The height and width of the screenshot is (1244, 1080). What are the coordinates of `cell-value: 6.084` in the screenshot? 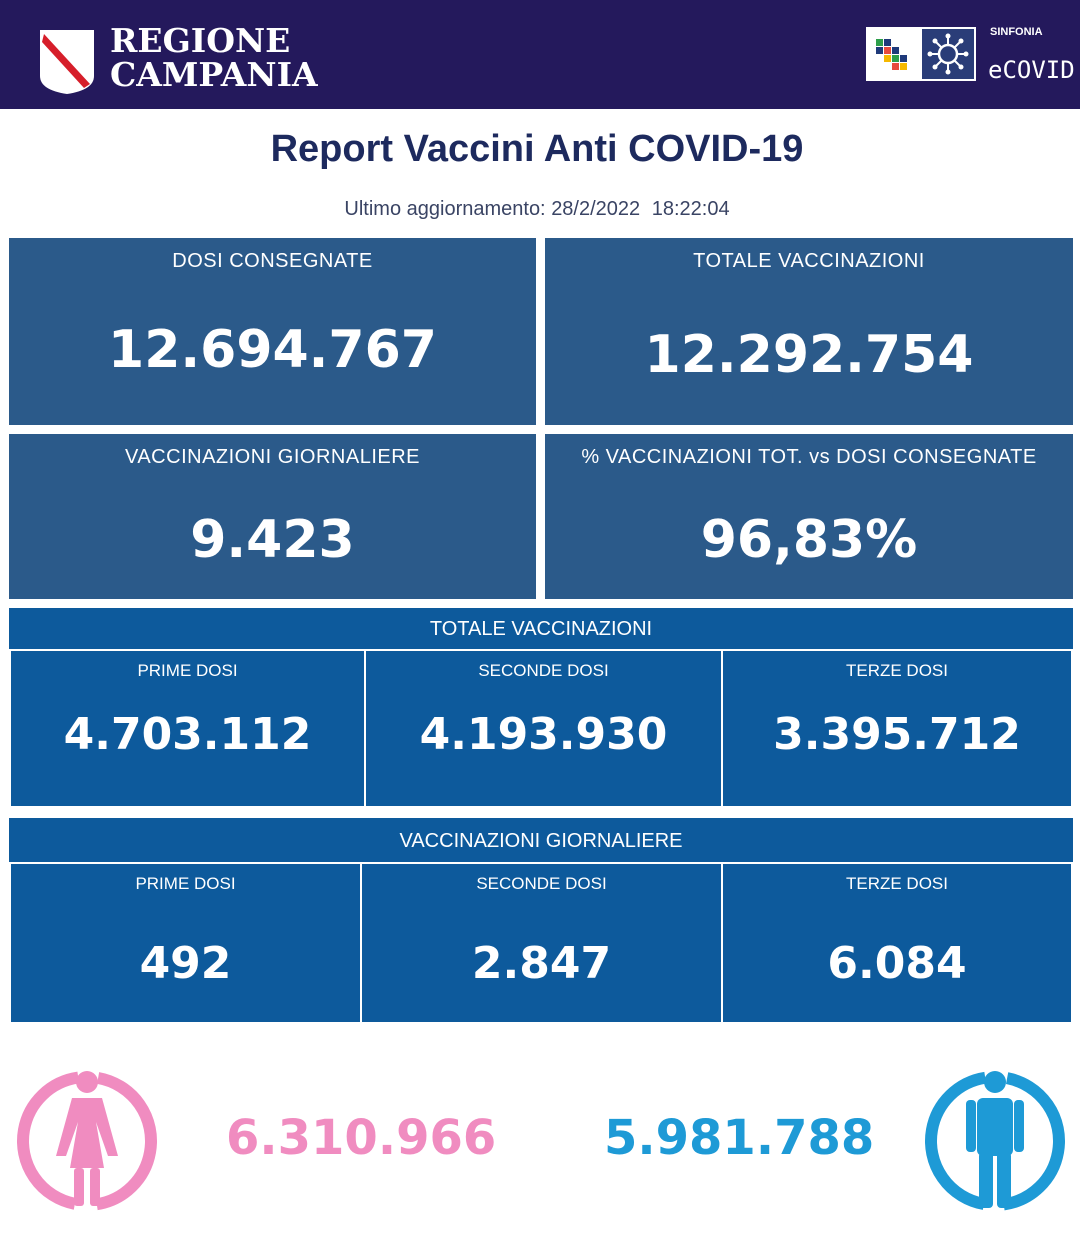 It's located at (897, 963).